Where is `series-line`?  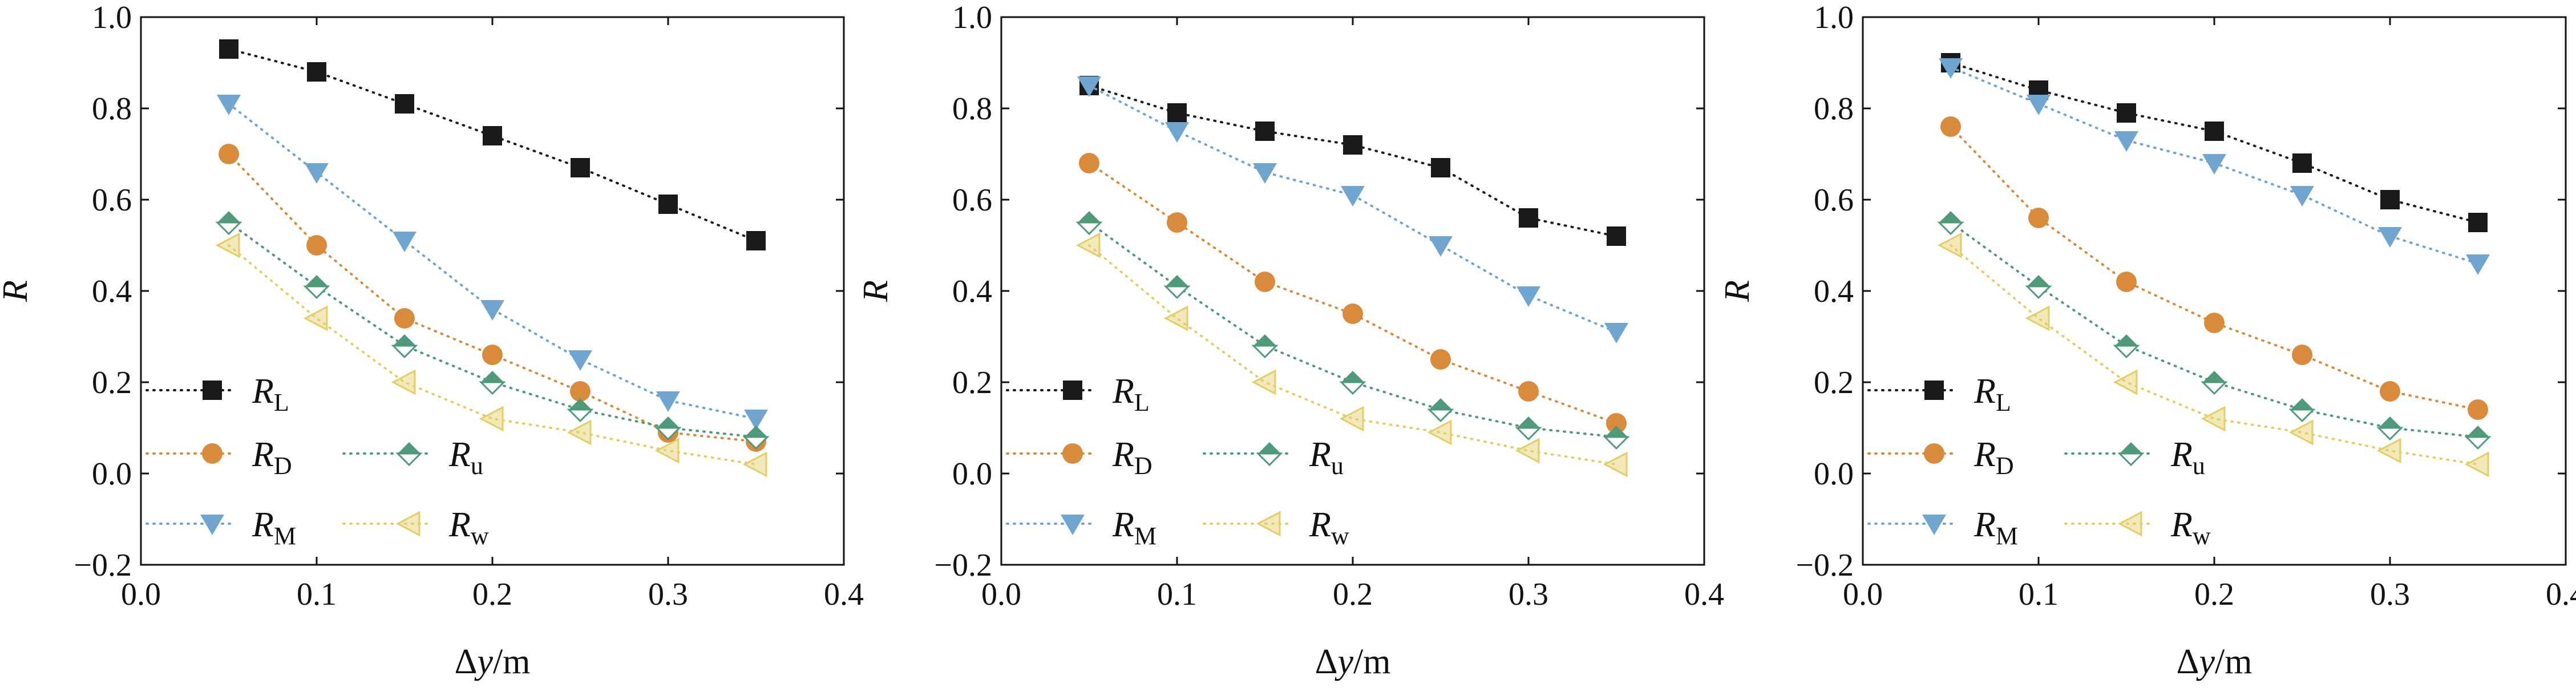
series-line is located at coordinates (1352, 329).